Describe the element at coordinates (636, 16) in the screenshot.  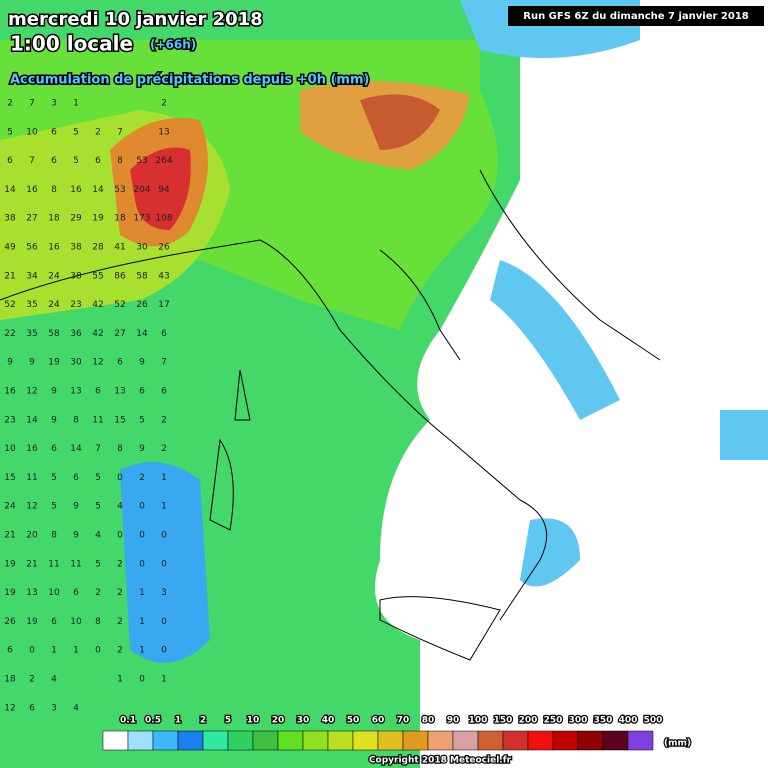
I see `run-info: Run GFS 6Z du dimanche 7 janvier 2018` at that location.